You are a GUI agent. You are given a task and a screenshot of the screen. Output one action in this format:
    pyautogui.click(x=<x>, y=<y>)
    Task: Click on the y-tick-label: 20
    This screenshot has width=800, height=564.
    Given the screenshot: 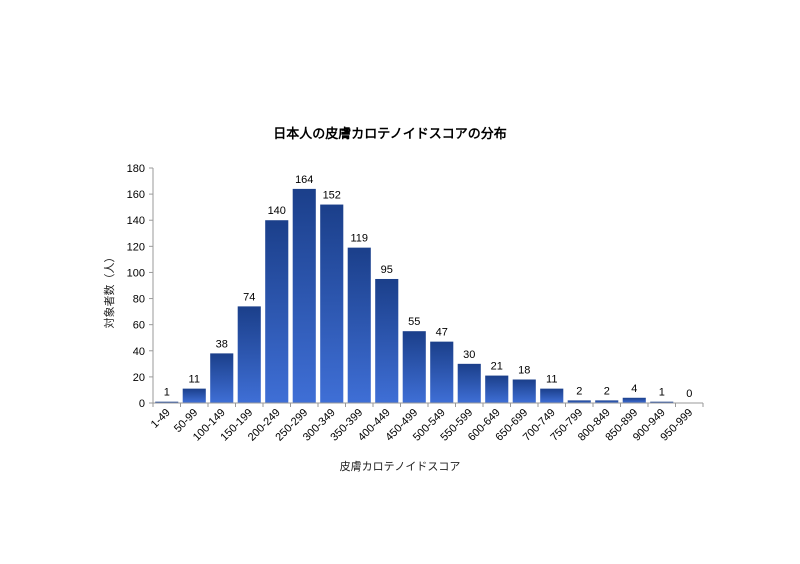 What is the action you would take?
    pyautogui.click(x=139, y=378)
    